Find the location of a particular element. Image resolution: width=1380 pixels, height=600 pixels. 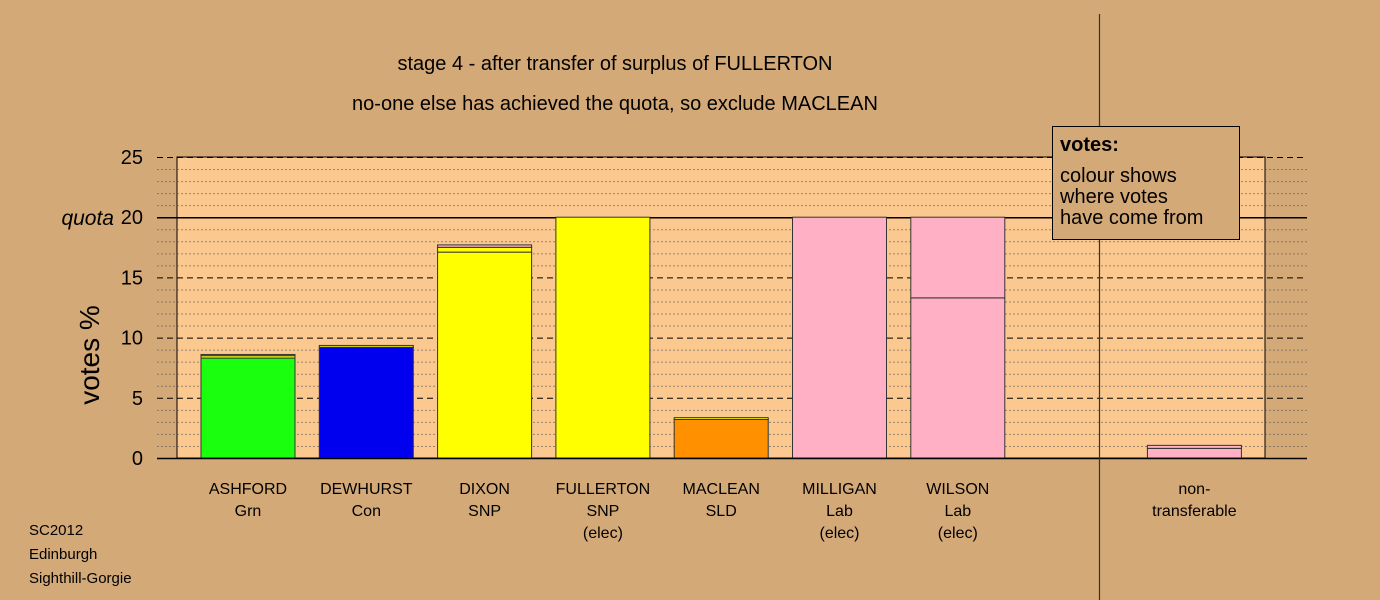

y-tick-label: 15 is located at coordinates (132, 278).